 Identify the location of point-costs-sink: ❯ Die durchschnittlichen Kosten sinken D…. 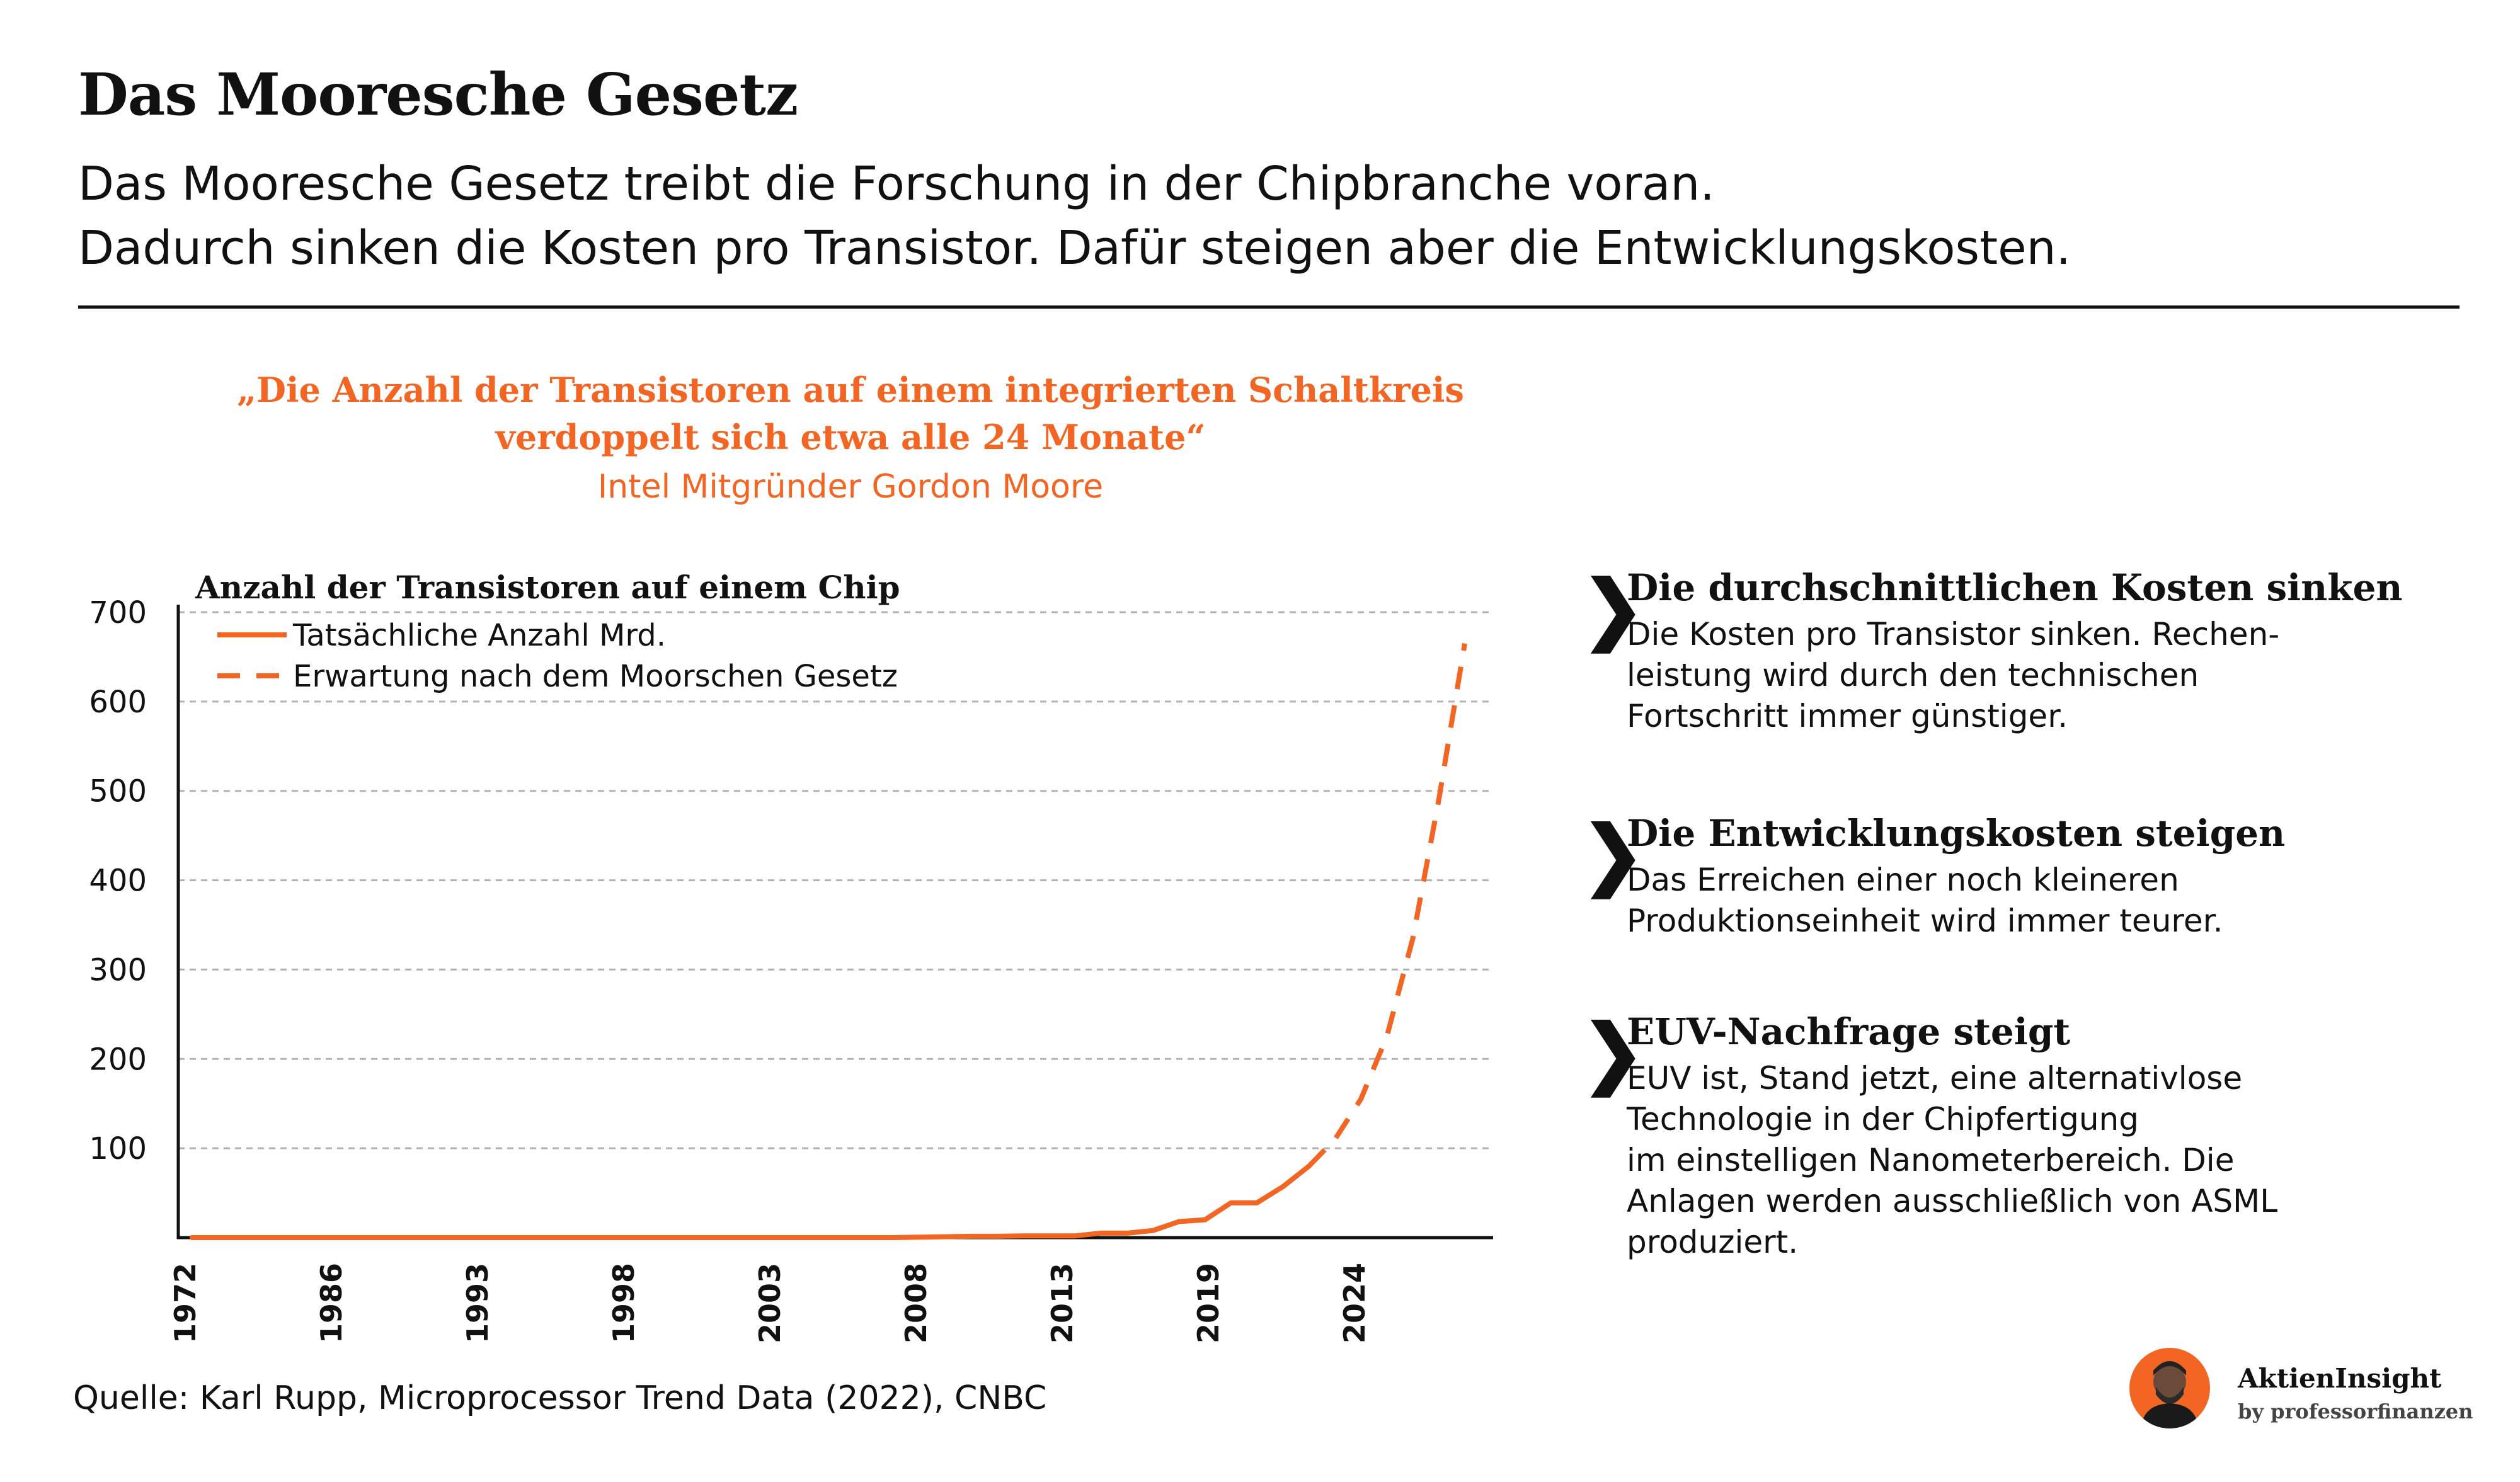
(2022, 652).